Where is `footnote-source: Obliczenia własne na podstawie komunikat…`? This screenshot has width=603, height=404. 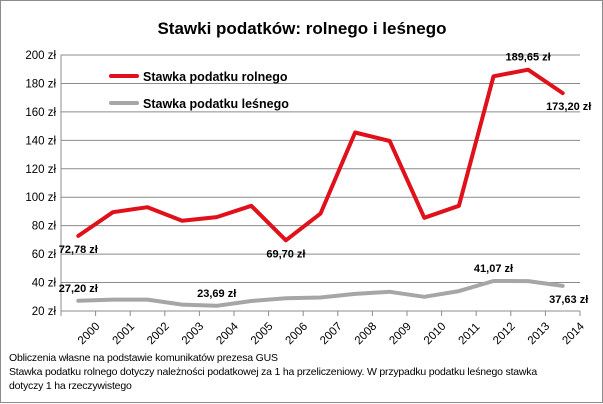
footnote-source: Obliczenia własne na podstawie komunikat… is located at coordinates (143, 358).